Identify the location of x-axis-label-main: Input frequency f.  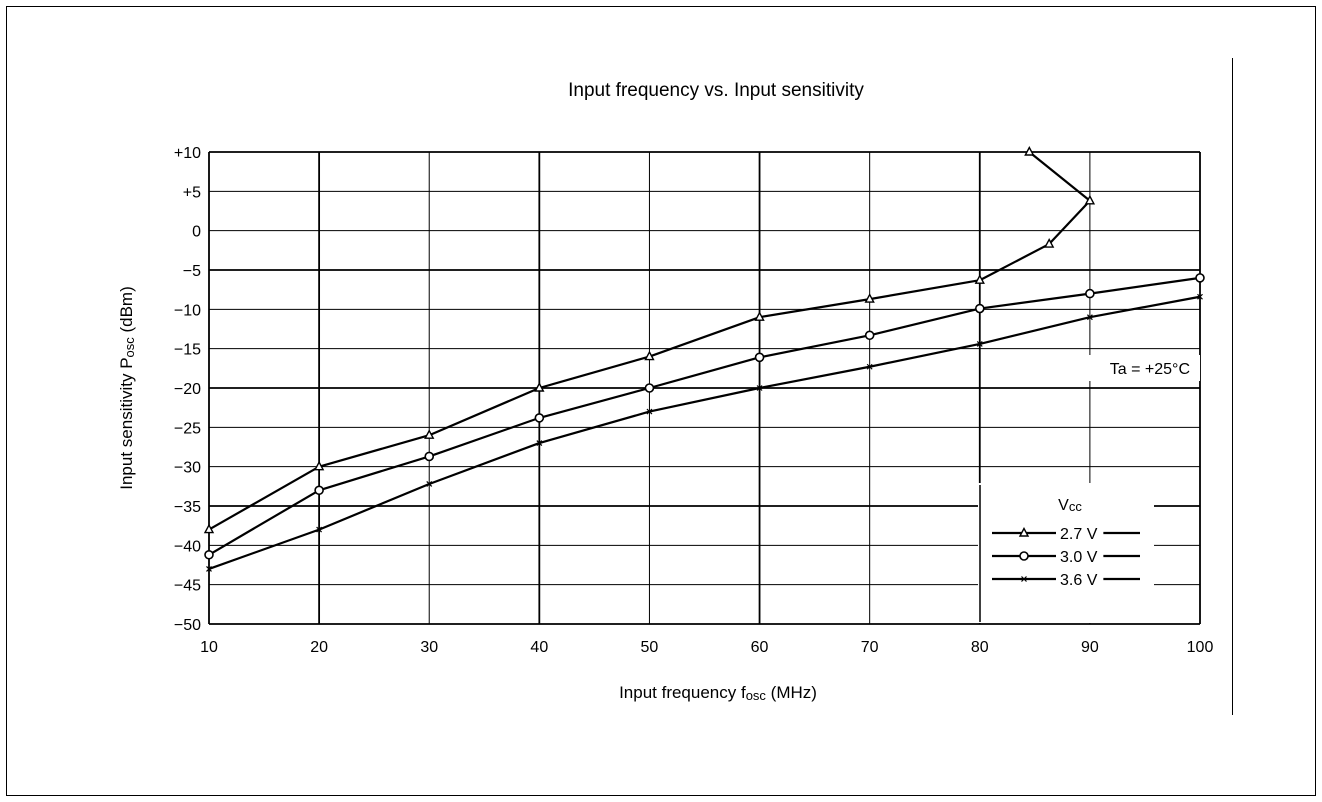
(682, 692).